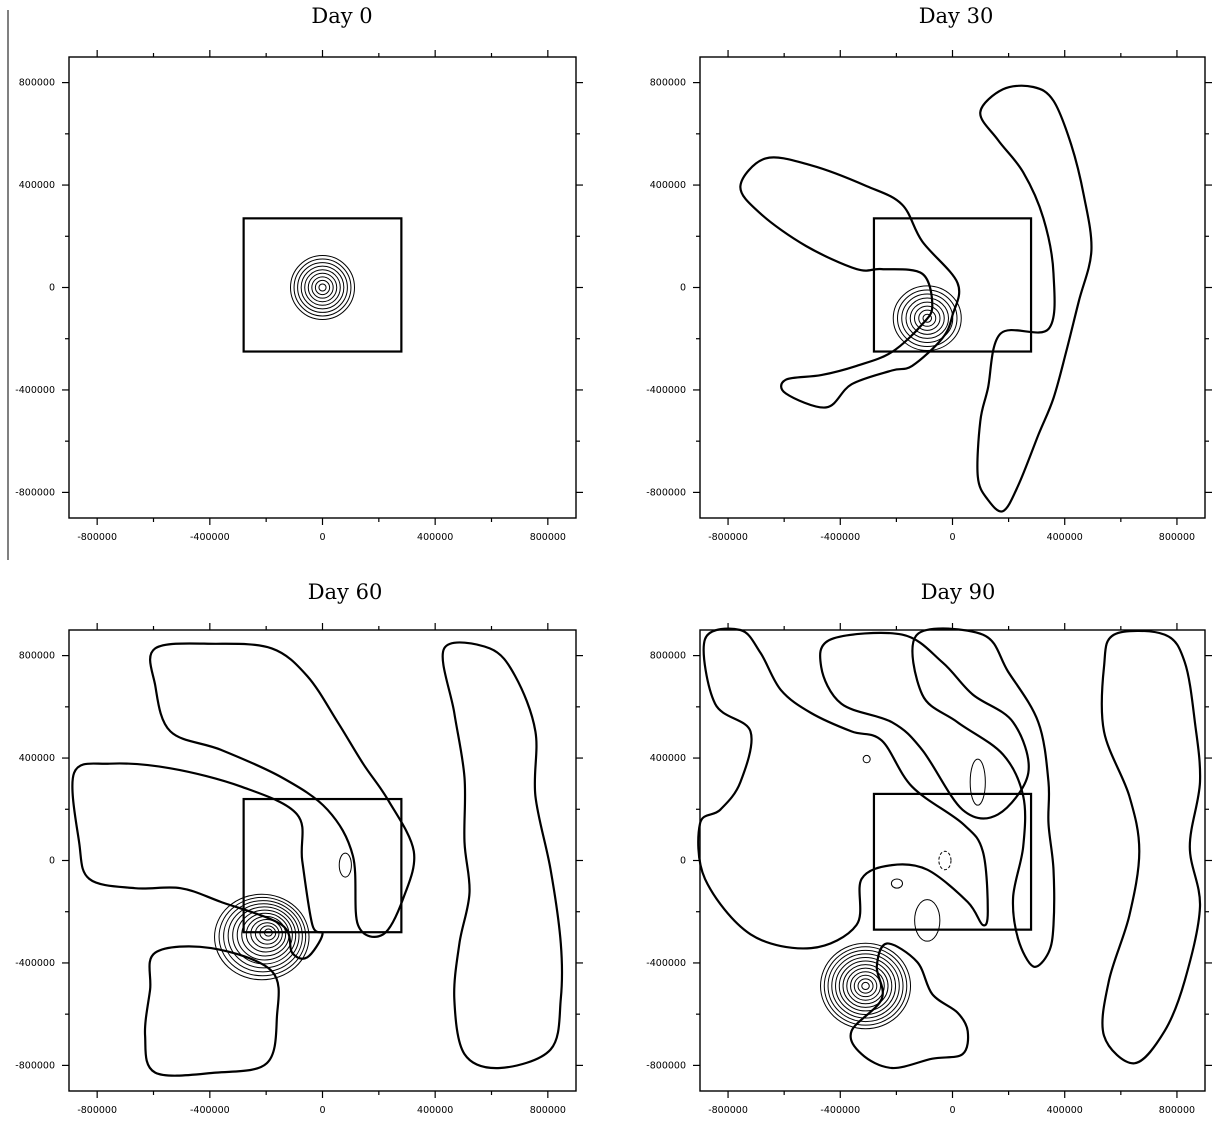 This screenshot has width=1215, height=1121. Describe the element at coordinates (345, 592) in the screenshot. I see `panel-title-day-60: Day 60` at that location.